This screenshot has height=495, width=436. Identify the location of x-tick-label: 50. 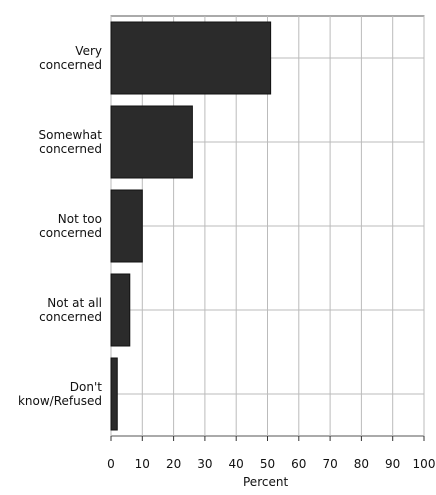
(267, 464).